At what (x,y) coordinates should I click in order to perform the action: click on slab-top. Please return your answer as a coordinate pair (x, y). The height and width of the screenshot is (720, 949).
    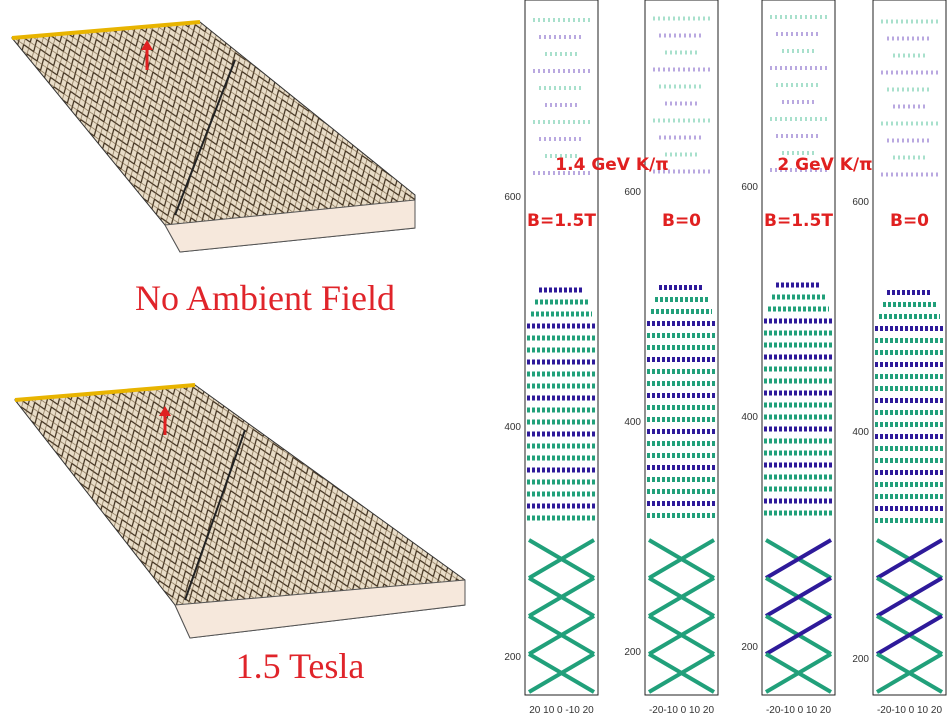
    Looking at the image, I should click on (213, 136).